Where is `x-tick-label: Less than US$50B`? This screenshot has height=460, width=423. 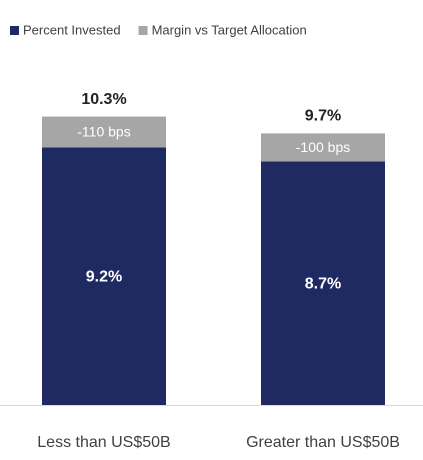
x-tick-label: Less than US$50B is located at coordinates (103, 442).